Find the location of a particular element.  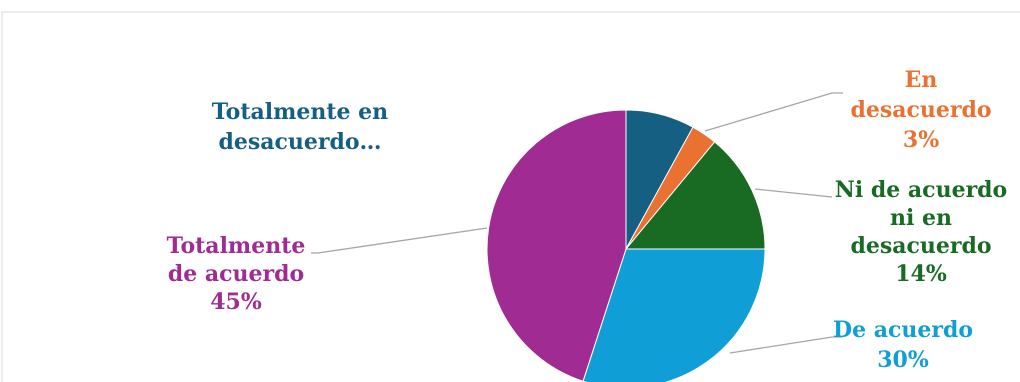

data-label-line: En is located at coordinates (921, 80).